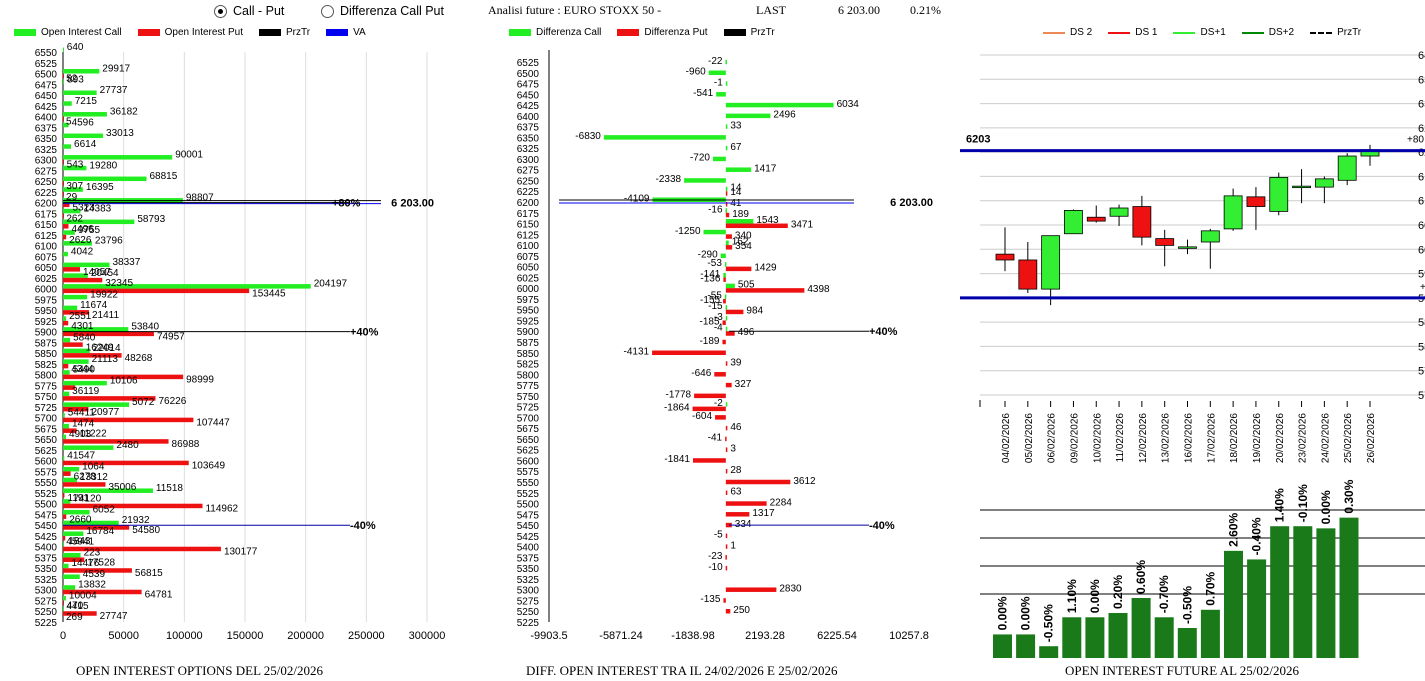  What do you see at coordinates (46, 182) in the screenshot?
I see `strike-tick-label: 6250` at bounding box center [46, 182].